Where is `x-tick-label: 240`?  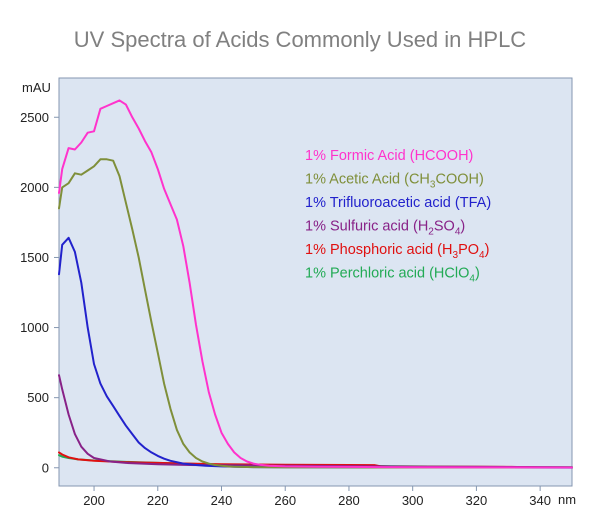
x-tick-label: 240 is located at coordinates (222, 500).